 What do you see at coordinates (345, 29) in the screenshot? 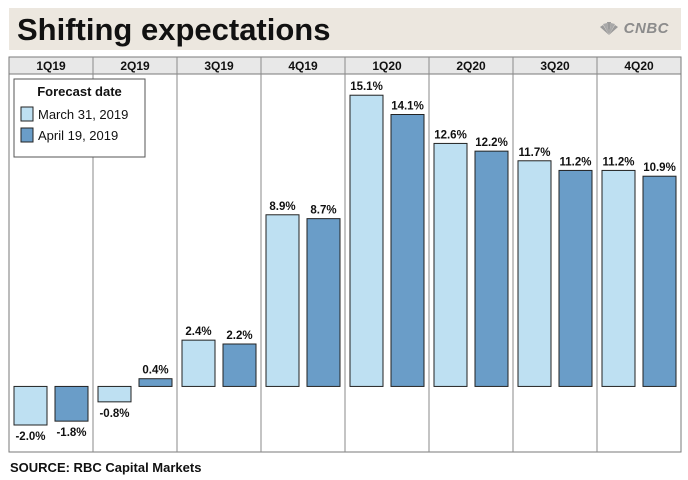
I see `title-bar: Shifting expectations CNBC` at bounding box center [345, 29].